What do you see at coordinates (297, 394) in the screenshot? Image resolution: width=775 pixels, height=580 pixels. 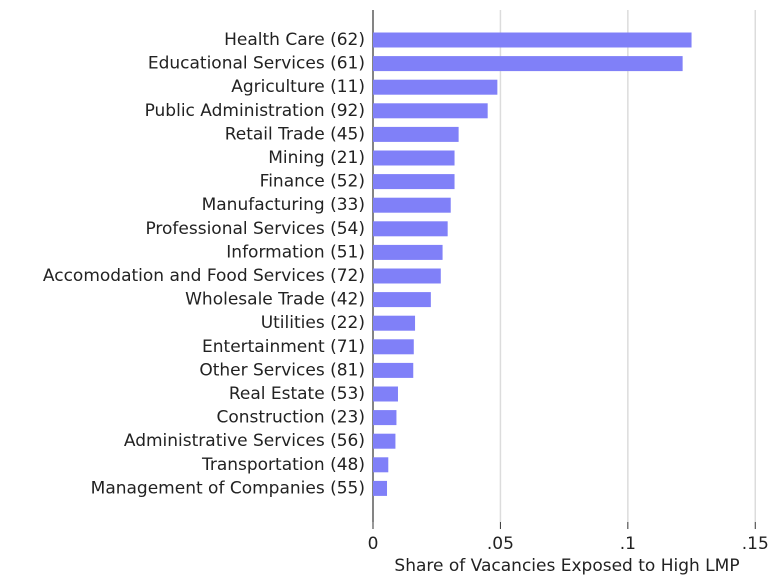 I see `y-tick-label: Real Estate (53)` at bounding box center [297, 394].